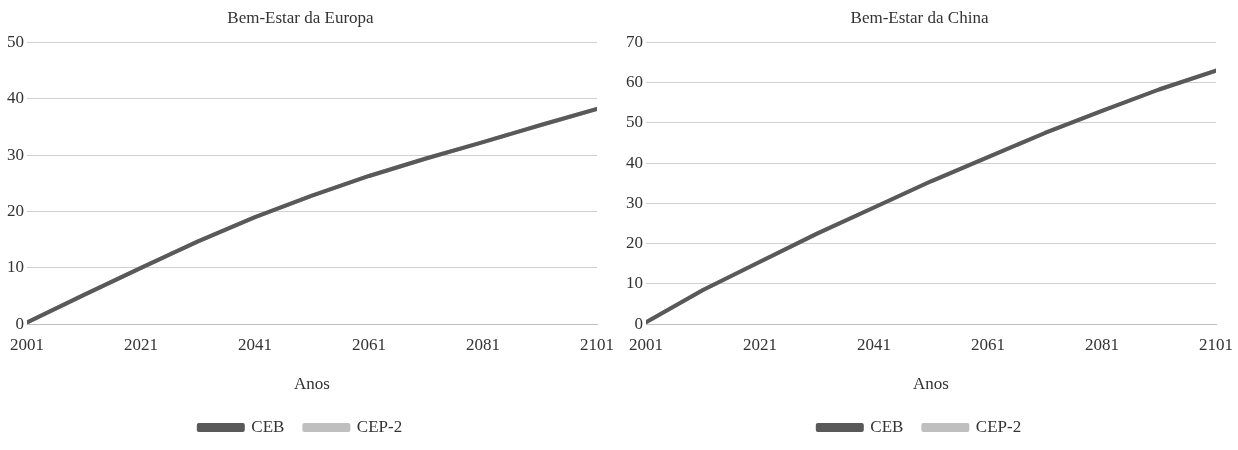 The image size is (1238, 450). What do you see at coordinates (919, 17) in the screenshot?
I see `chart-title: Bem-Estar da China` at bounding box center [919, 17].